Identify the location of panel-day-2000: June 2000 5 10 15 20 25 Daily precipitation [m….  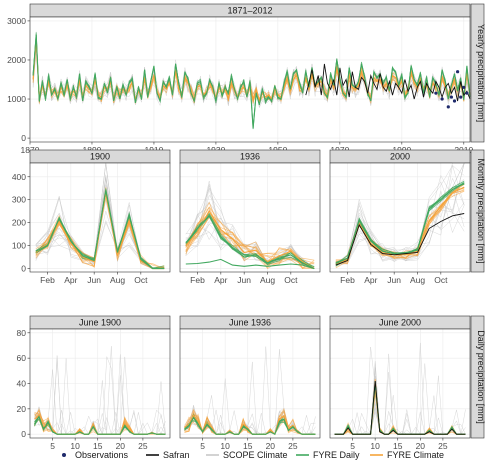
(407, 383).